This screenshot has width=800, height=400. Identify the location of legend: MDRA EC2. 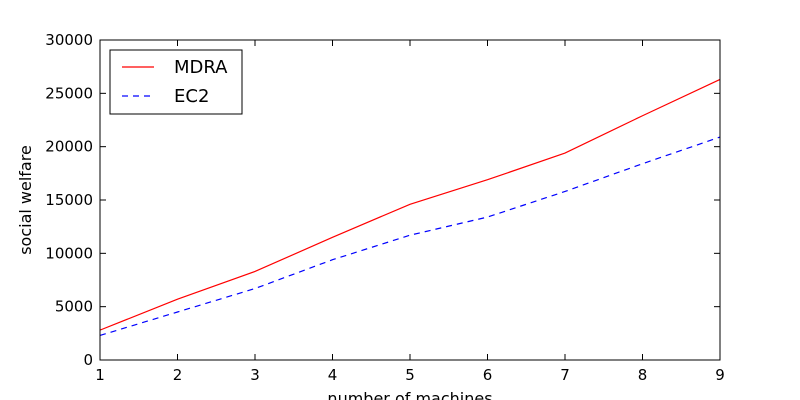
(176, 82).